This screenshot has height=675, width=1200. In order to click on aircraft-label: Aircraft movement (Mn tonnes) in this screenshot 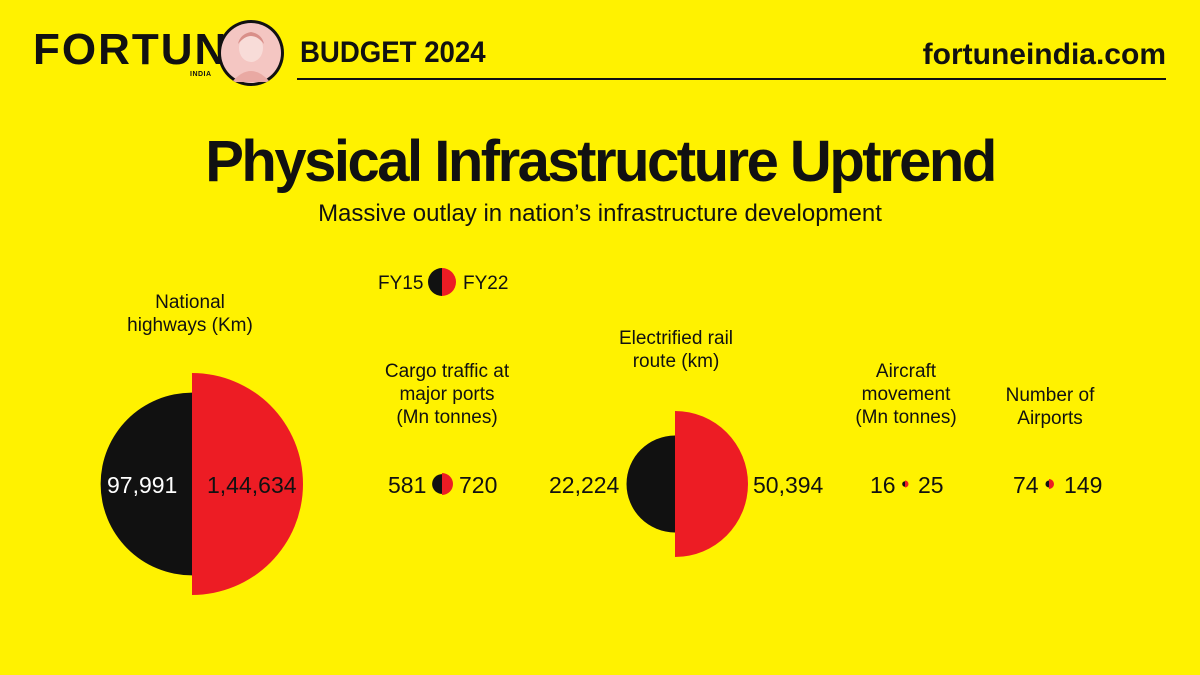, I will do `click(906, 394)`.